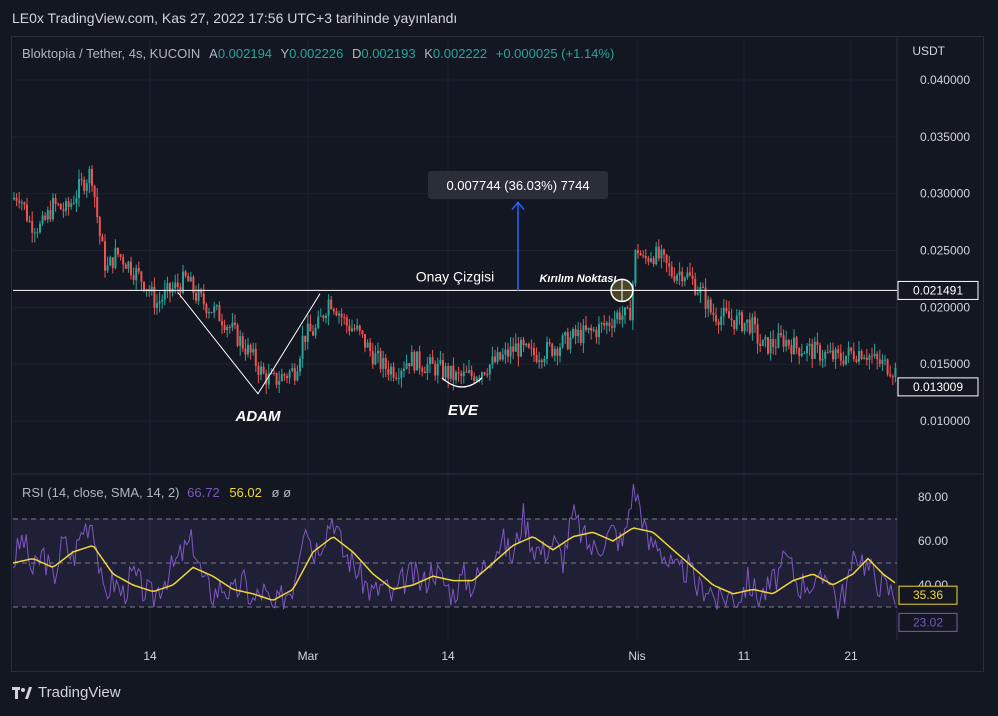 This screenshot has height=716, width=998. What do you see at coordinates (287, 492) in the screenshot?
I see `rsi-blank-2: ø` at bounding box center [287, 492].